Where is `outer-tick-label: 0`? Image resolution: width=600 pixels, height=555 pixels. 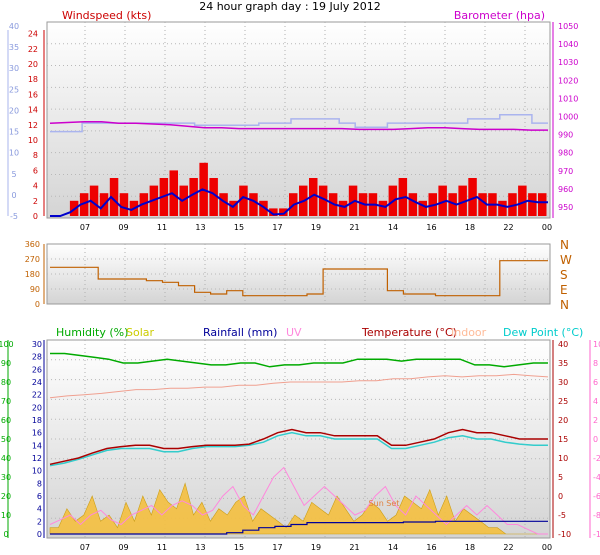 outer-tick-label: 0 is located at coordinates (13, 195).